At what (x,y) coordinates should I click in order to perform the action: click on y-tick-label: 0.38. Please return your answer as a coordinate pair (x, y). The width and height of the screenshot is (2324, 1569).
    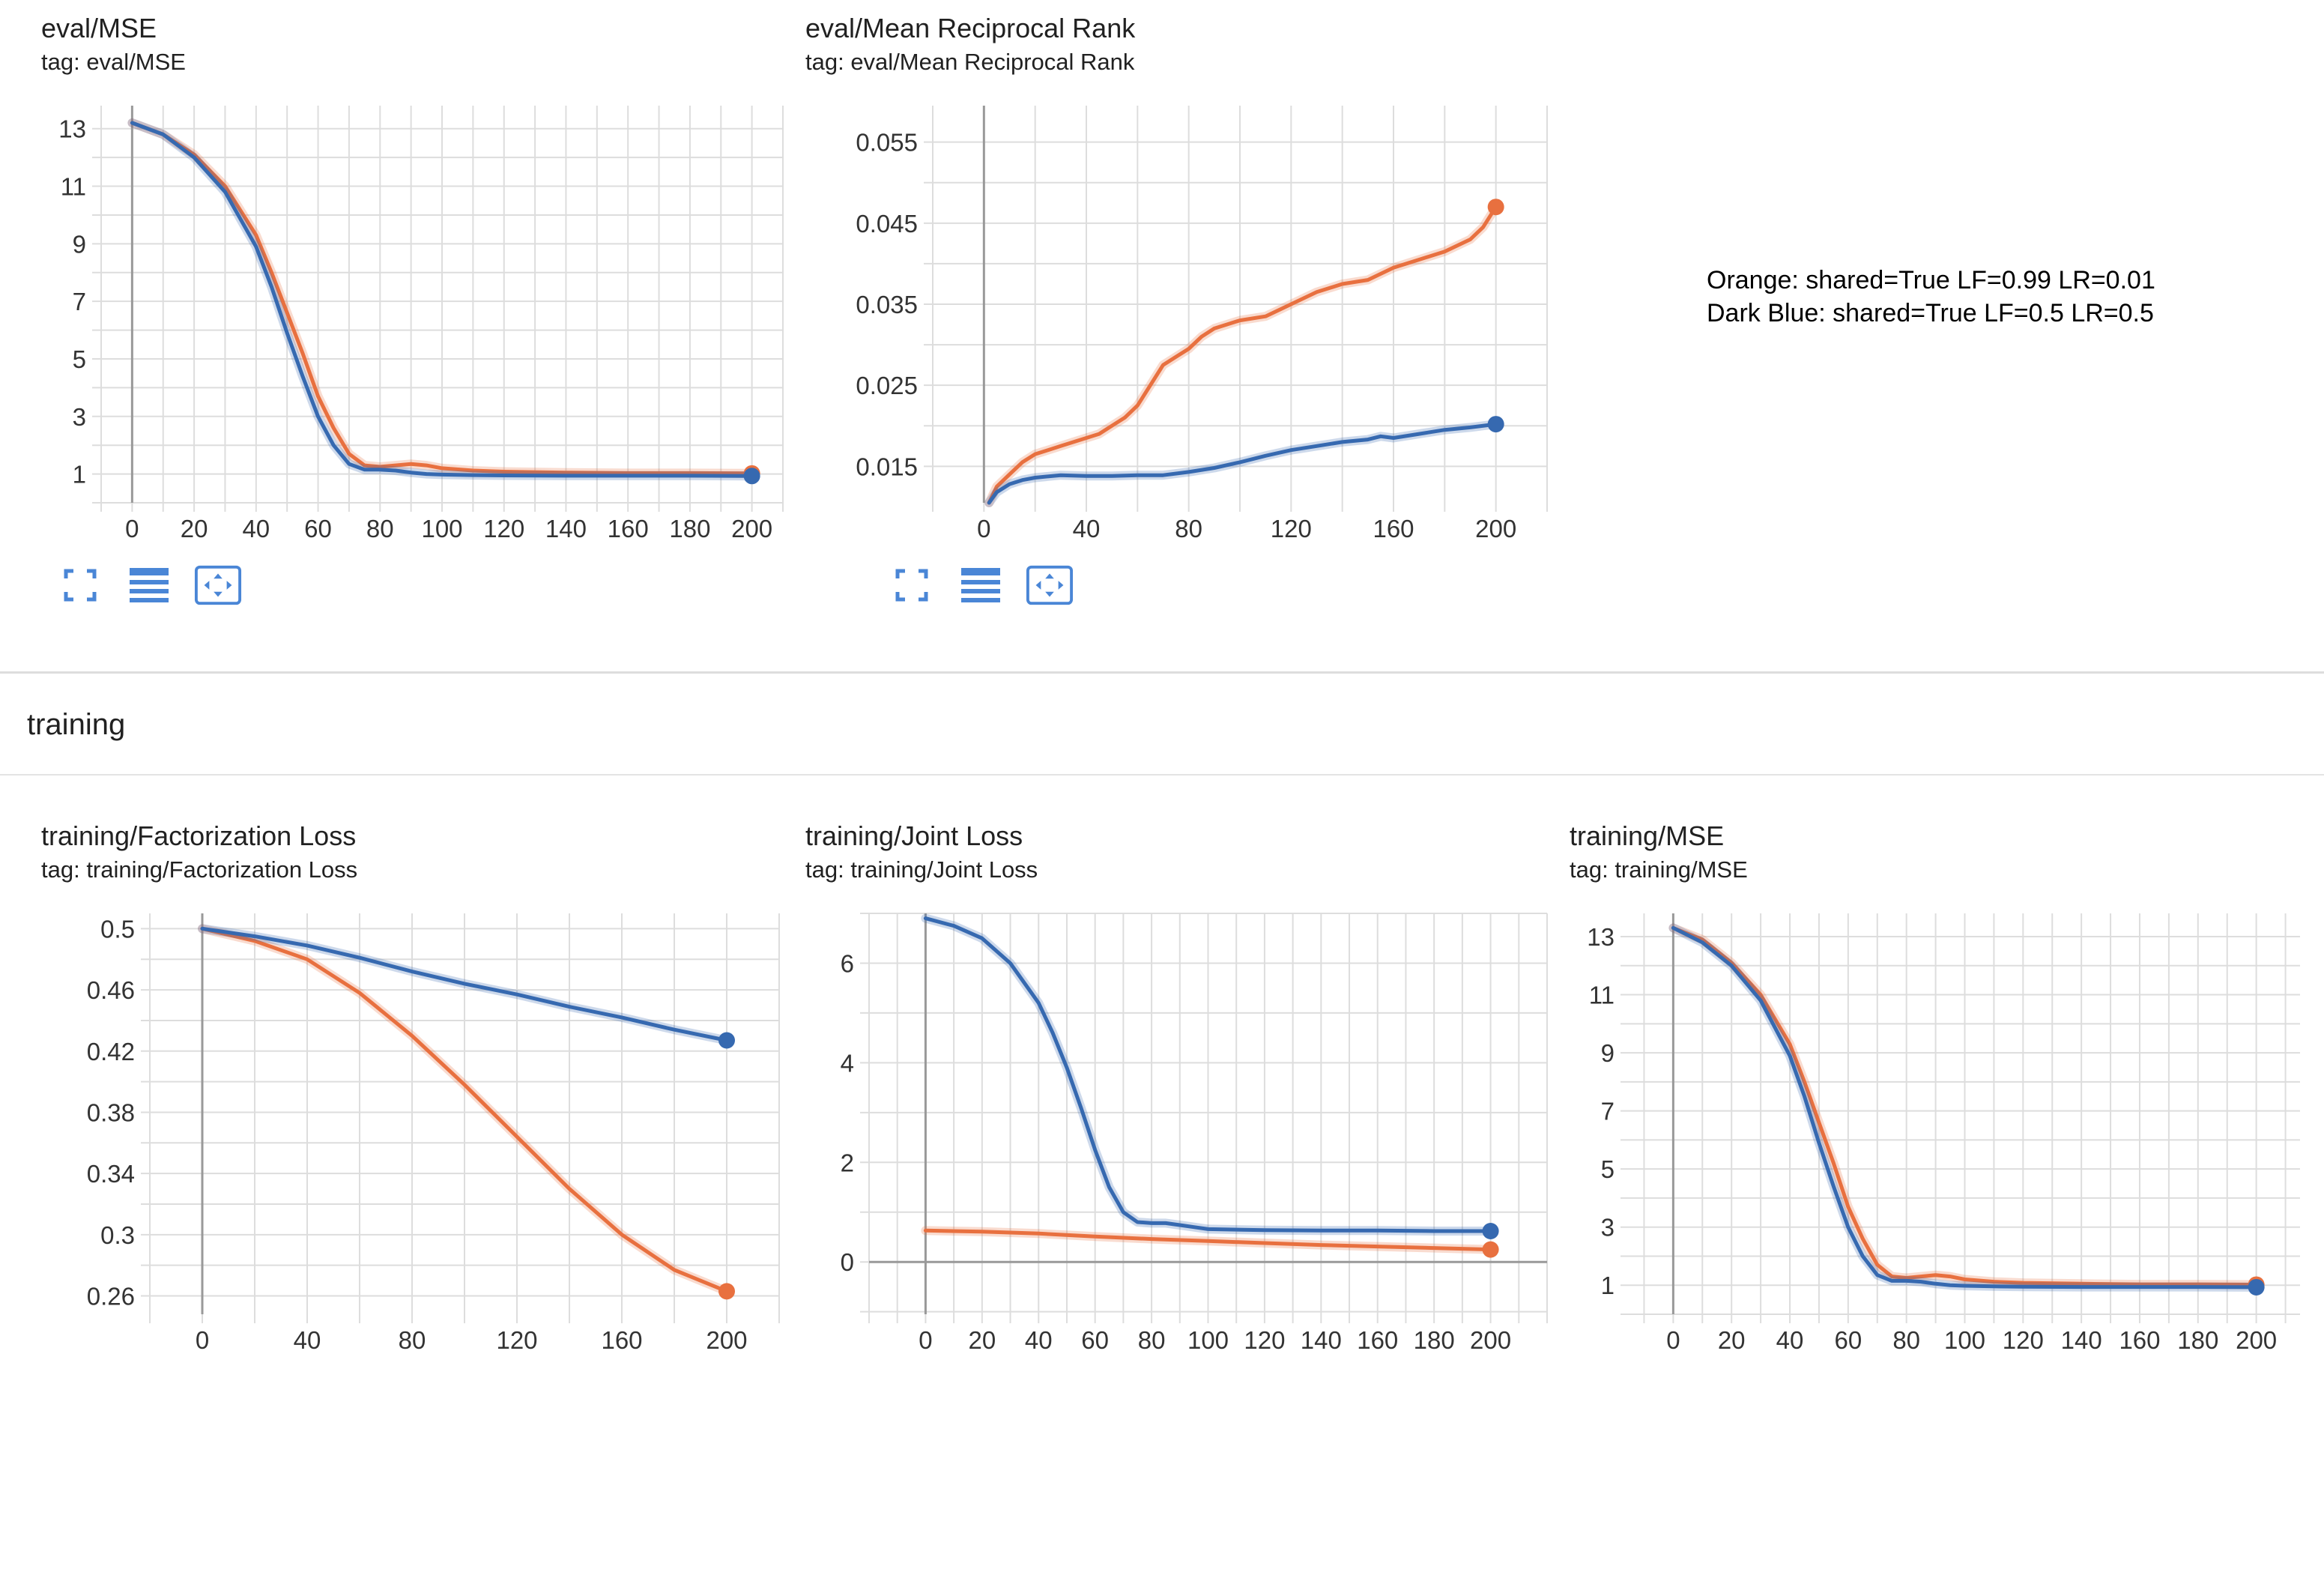
    Looking at the image, I should click on (111, 1112).